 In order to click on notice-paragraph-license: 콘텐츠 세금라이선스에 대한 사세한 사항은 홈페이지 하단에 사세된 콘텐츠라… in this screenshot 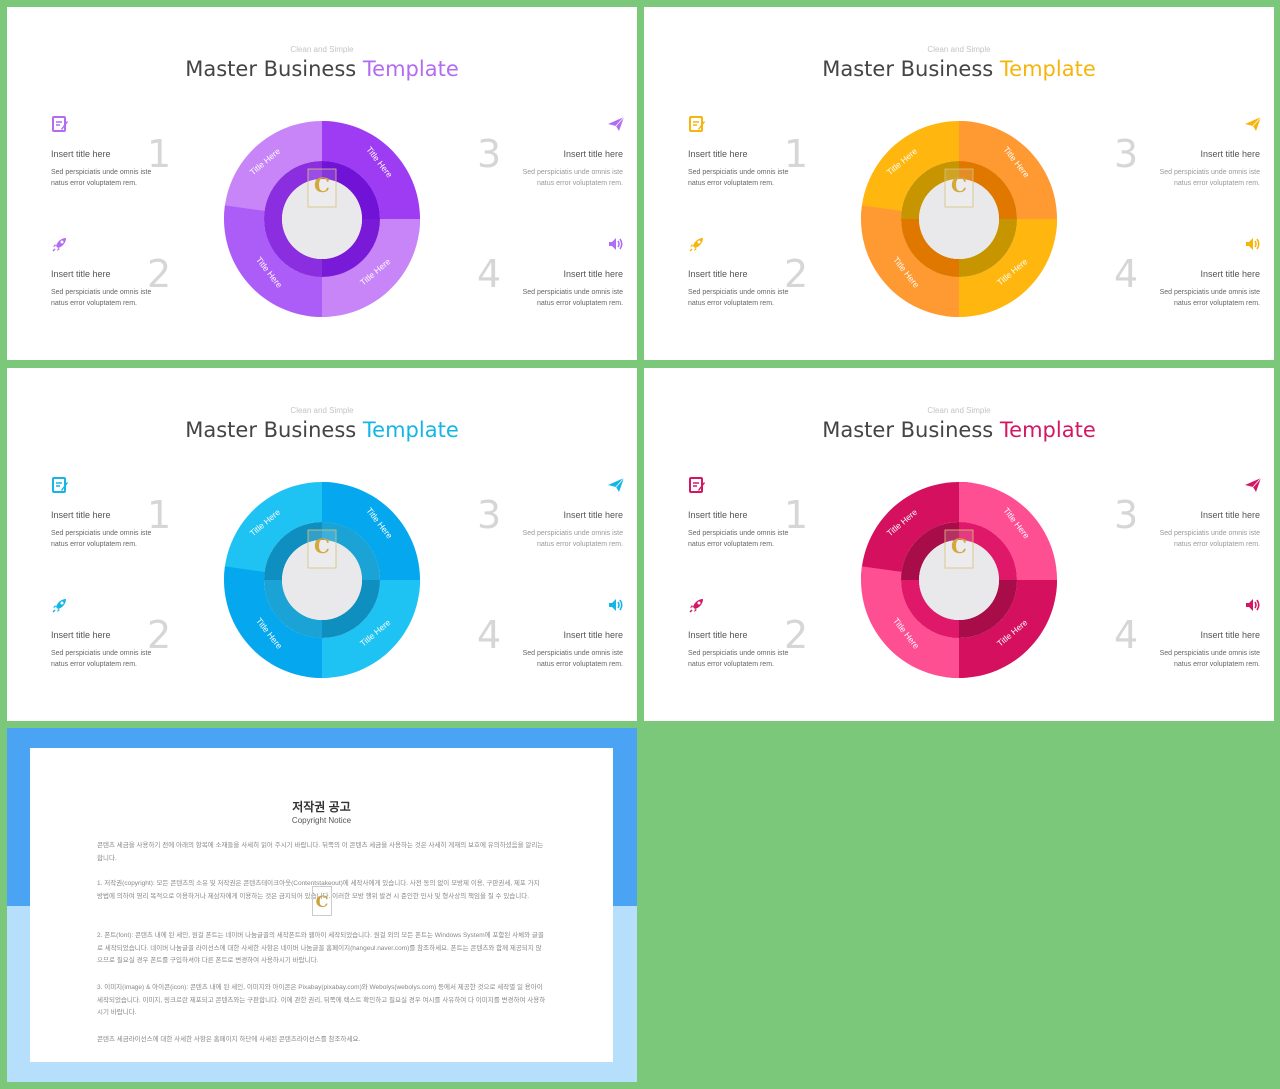, I will do `click(229, 1039)`.